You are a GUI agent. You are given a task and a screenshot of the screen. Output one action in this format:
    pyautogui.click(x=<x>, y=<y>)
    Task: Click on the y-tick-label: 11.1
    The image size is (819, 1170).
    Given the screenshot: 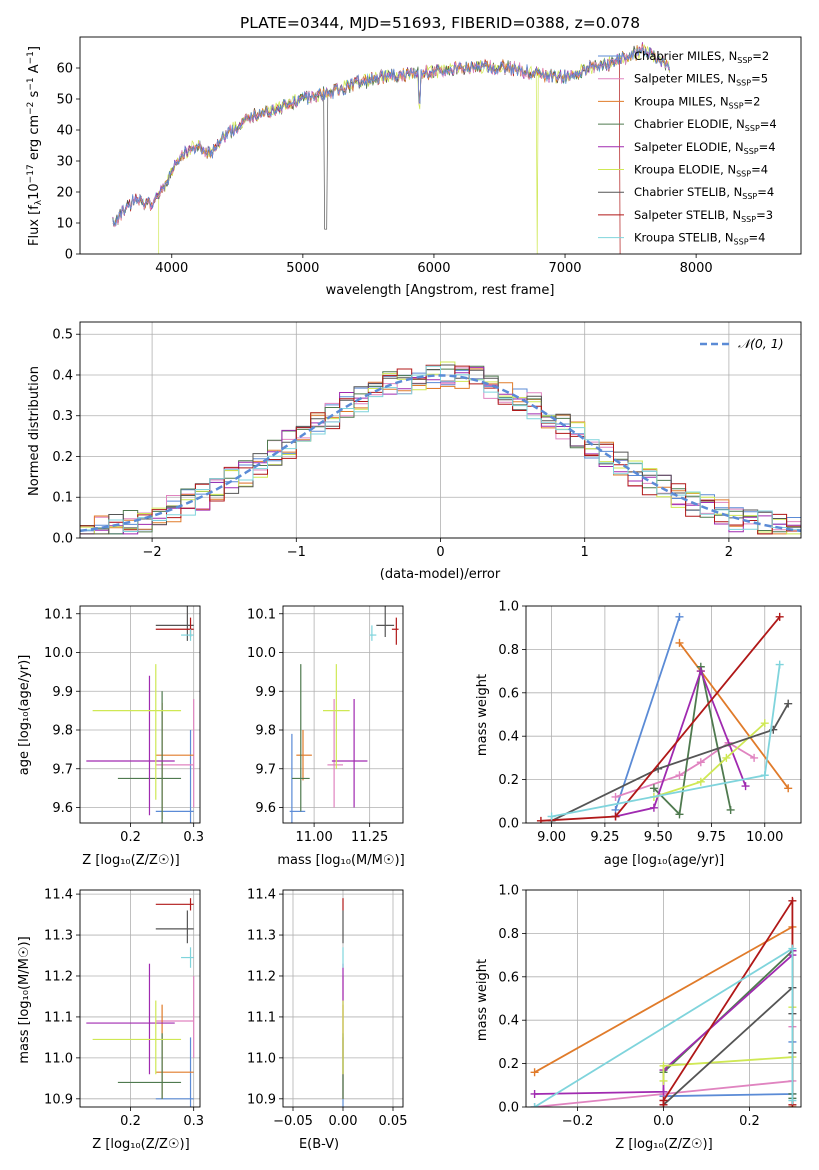 What is the action you would take?
    pyautogui.click(x=58, y=1017)
    